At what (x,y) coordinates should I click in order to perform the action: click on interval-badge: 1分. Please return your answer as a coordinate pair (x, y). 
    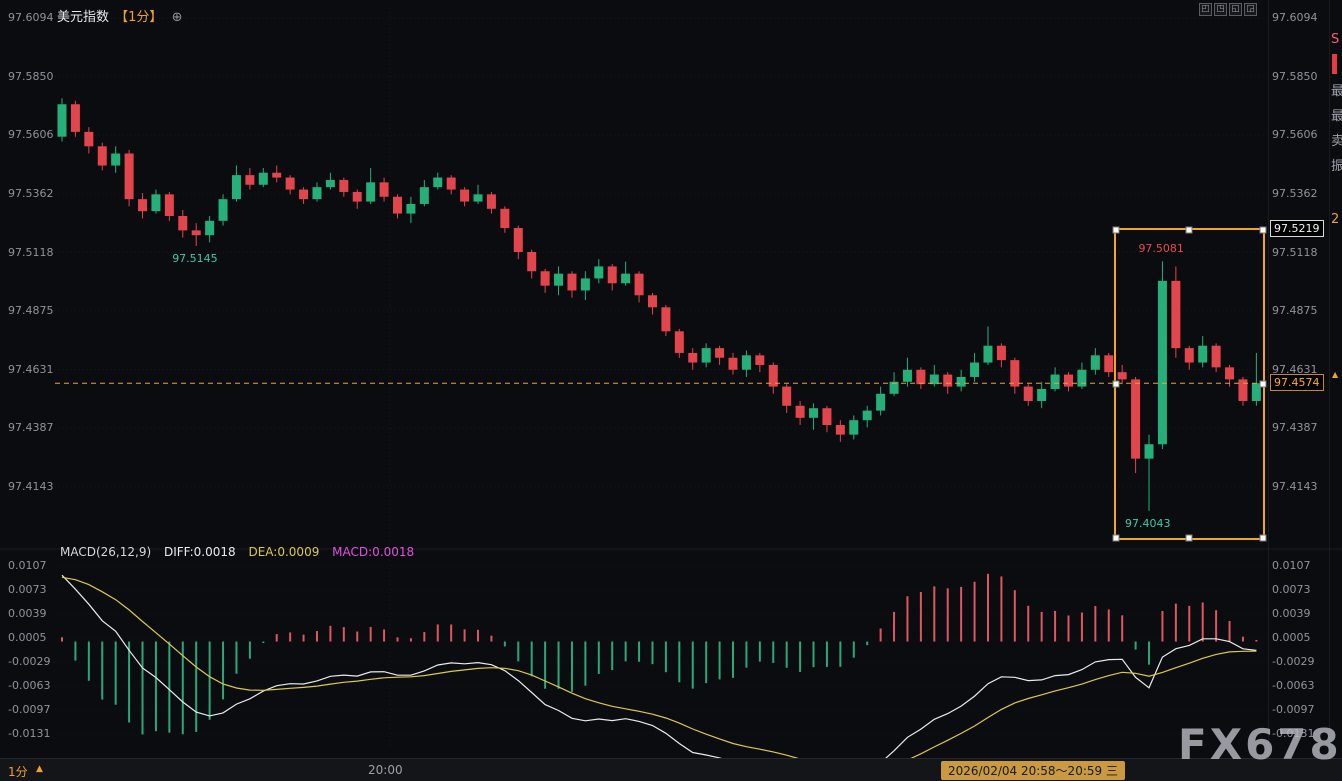
    Looking at the image, I should click on (18, 772).